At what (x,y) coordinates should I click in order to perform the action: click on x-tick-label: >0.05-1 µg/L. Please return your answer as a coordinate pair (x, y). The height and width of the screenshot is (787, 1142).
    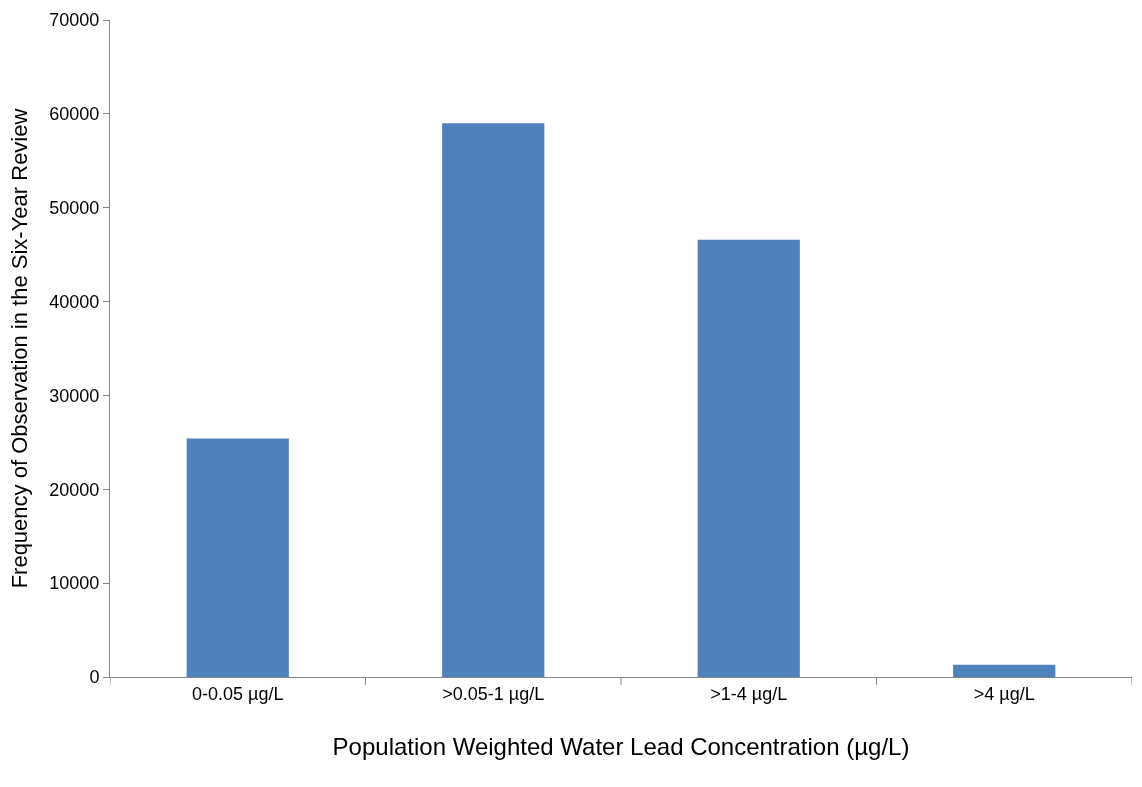
    Looking at the image, I should click on (493, 693).